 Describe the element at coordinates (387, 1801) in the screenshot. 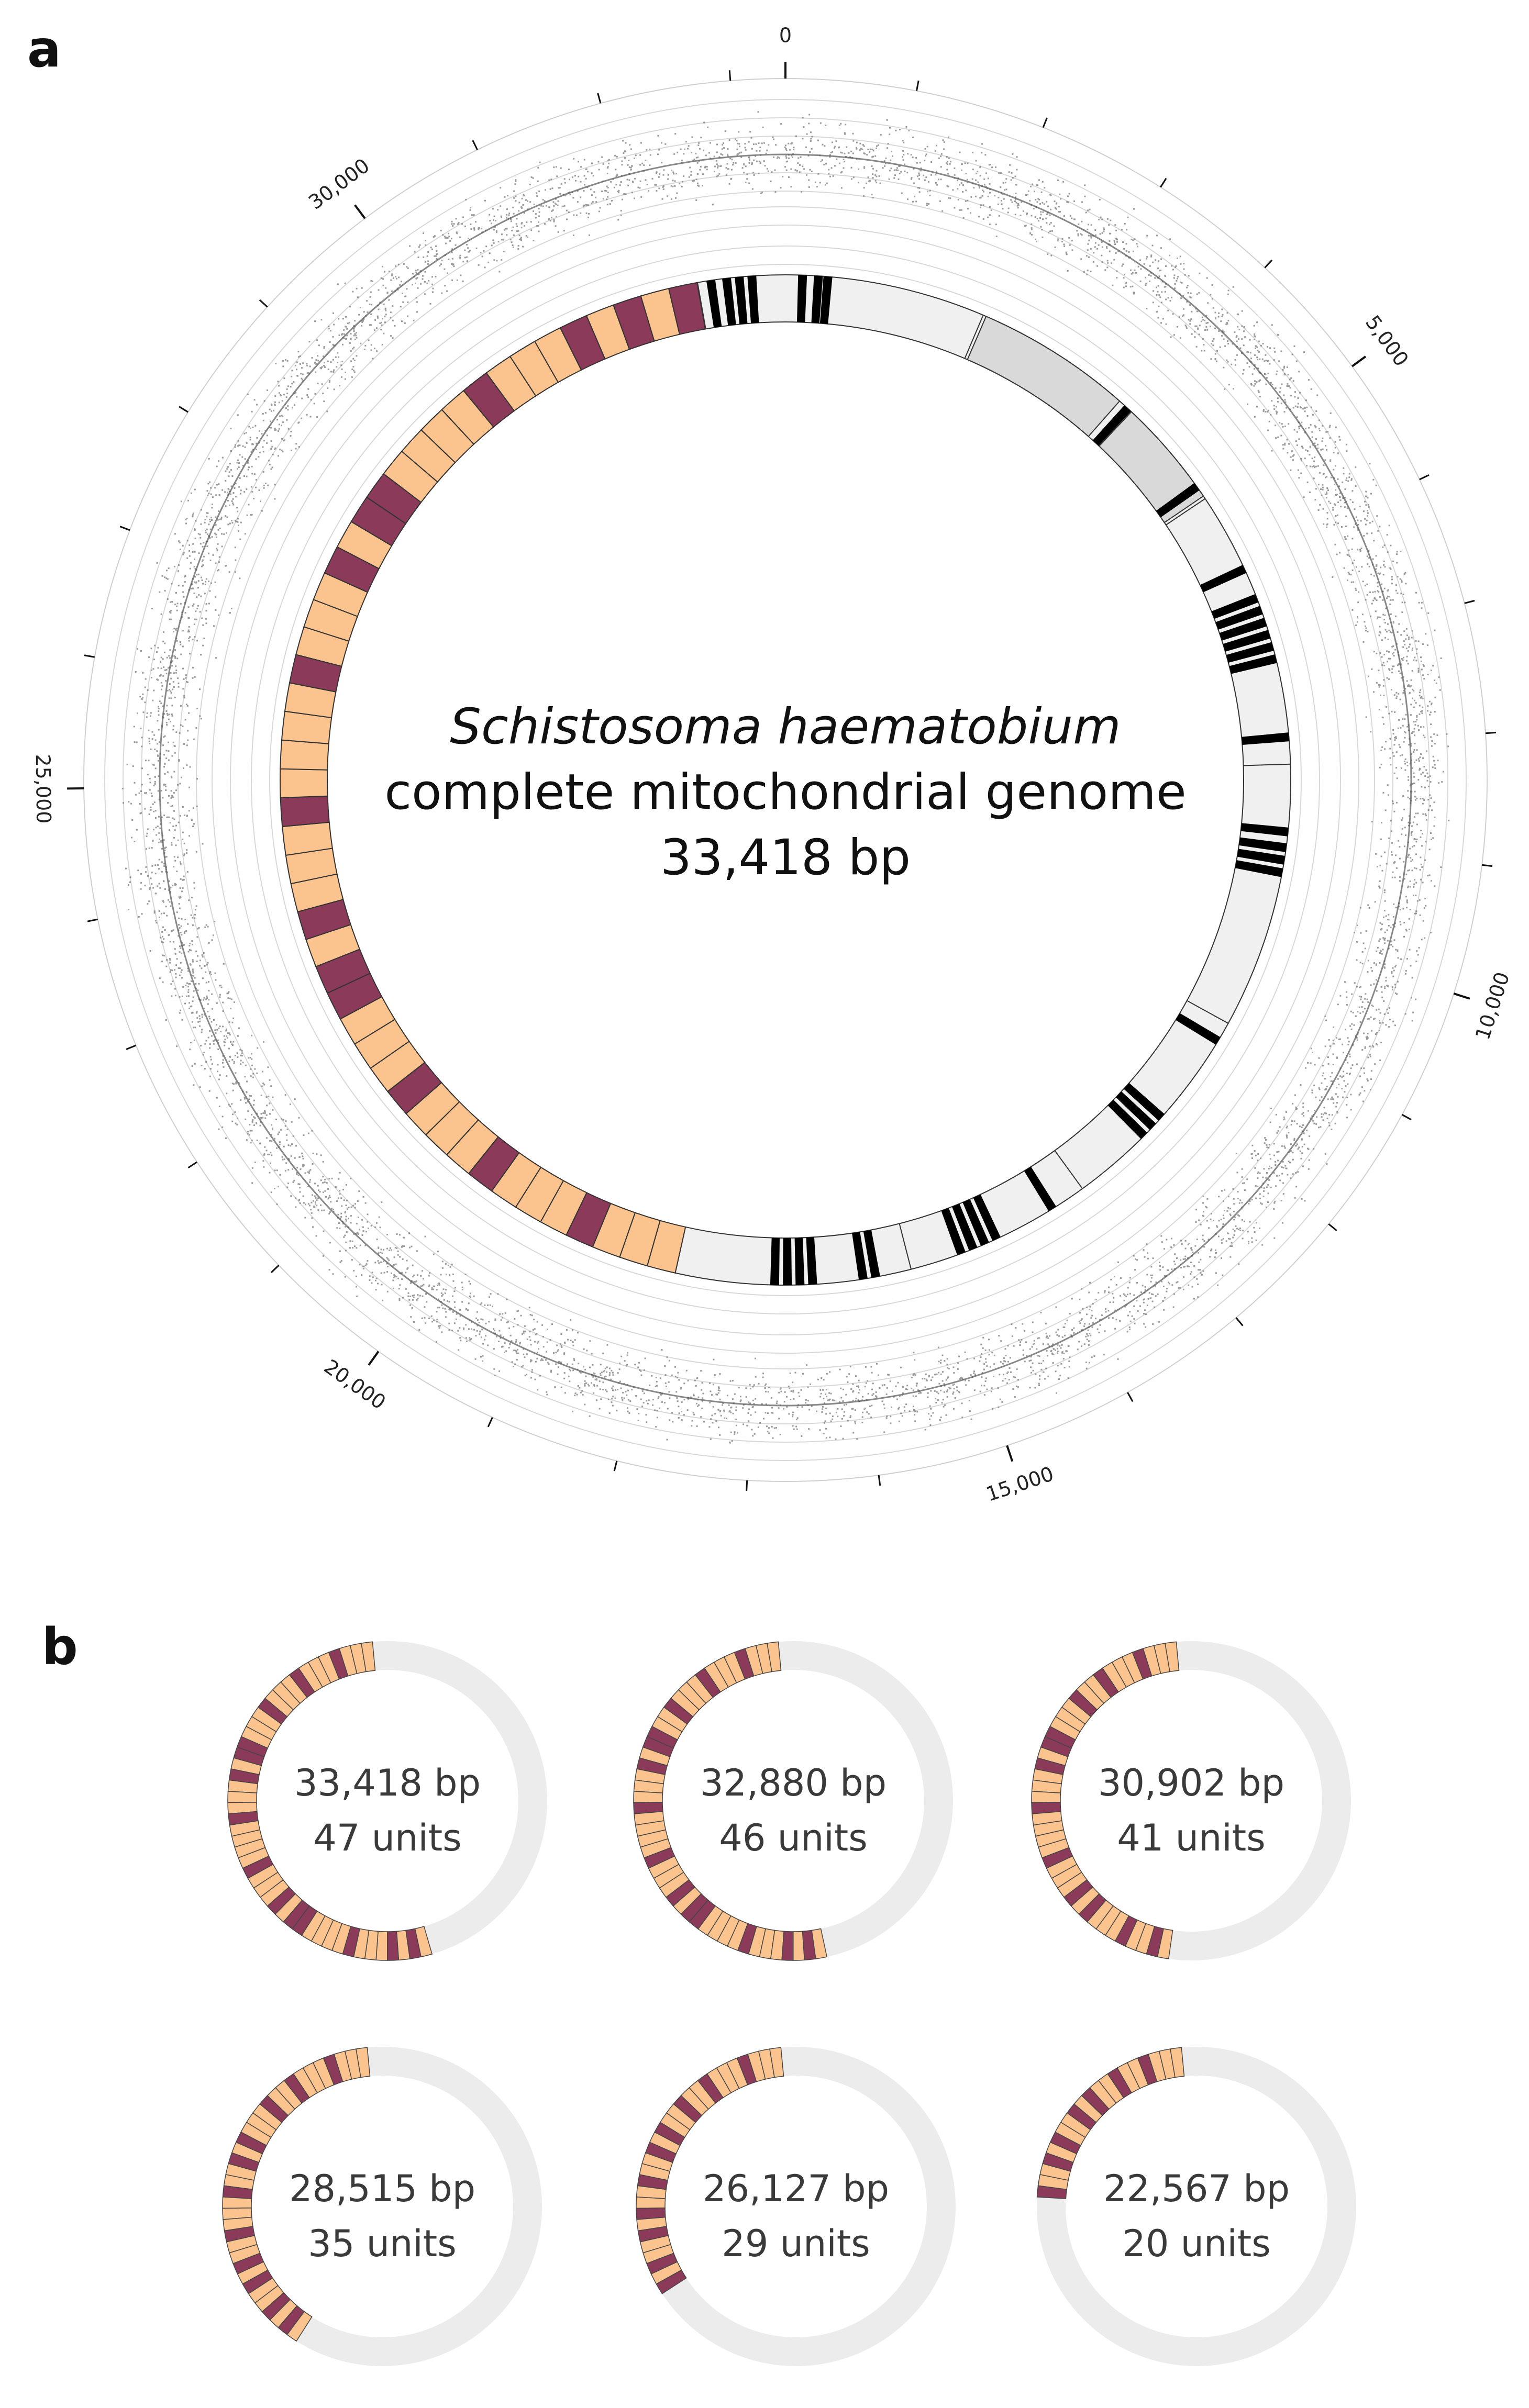

I see `variant-circle: 33,418 bp 47 units` at that location.